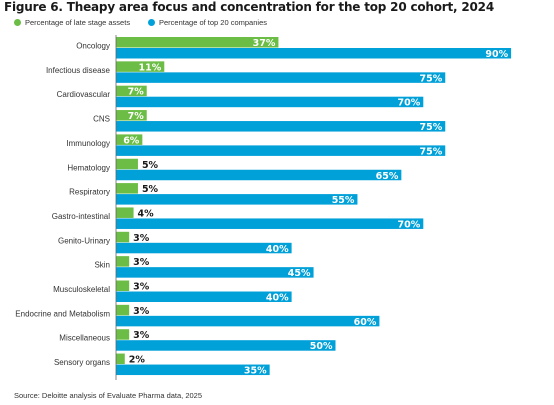  What do you see at coordinates (123, 285) in the screenshot?
I see `late-stage-bar-musculoskeletal` at bounding box center [123, 285].